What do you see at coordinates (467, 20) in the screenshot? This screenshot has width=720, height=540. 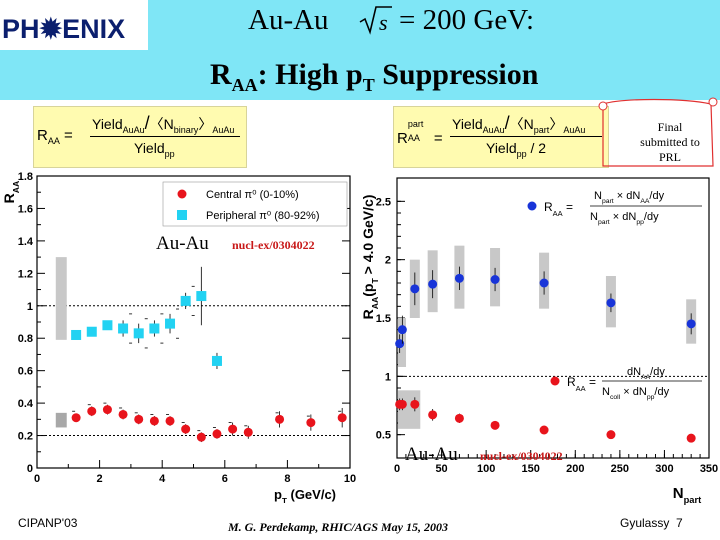 I see `title-energy: = 200 GeV:` at bounding box center [467, 20].